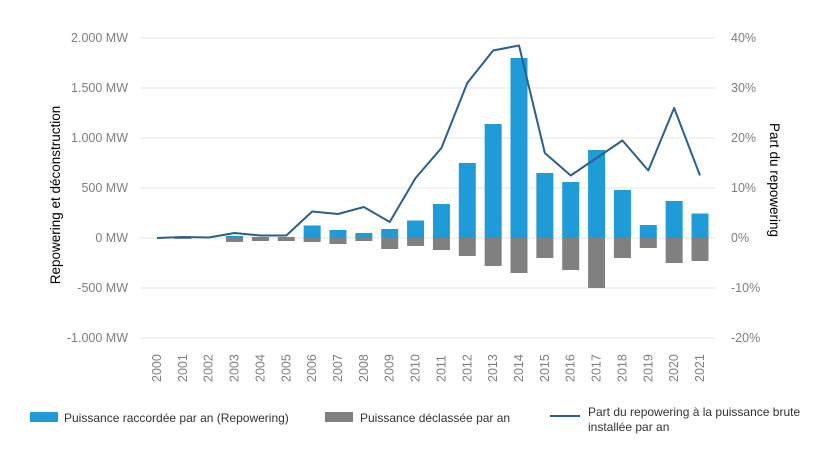 The height and width of the screenshot is (464, 825). I want to click on legend-label-part-1: Part du repowering à la puissance brute, so click(694, 412).